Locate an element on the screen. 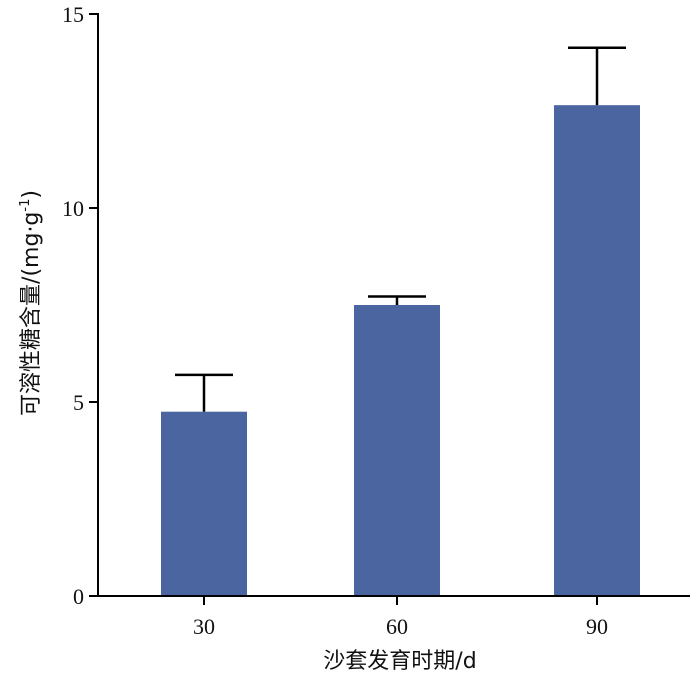 This screenshot has height=679, width=700. y-axis-title-main: 可溶性糖含量/(mg·g is located at coordinates (31, 314).